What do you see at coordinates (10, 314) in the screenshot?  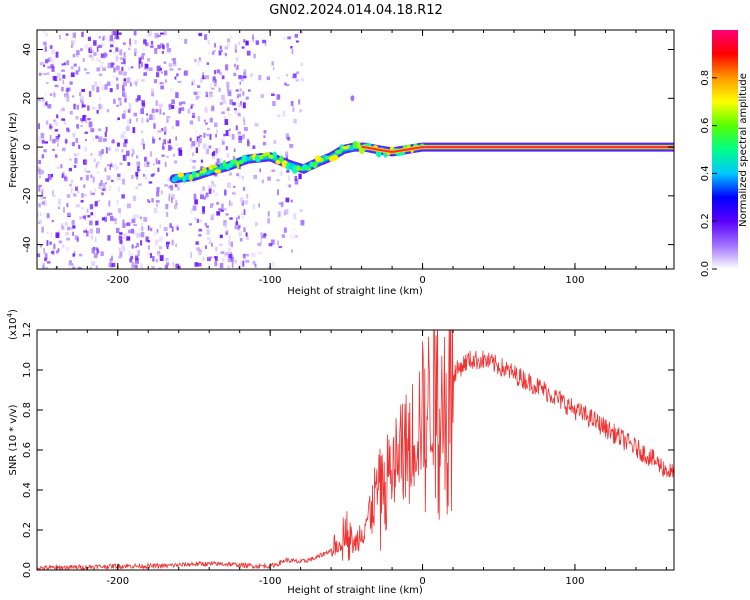 I see `snr-multiplier-exp: 4` at bounding box center [10, 314].